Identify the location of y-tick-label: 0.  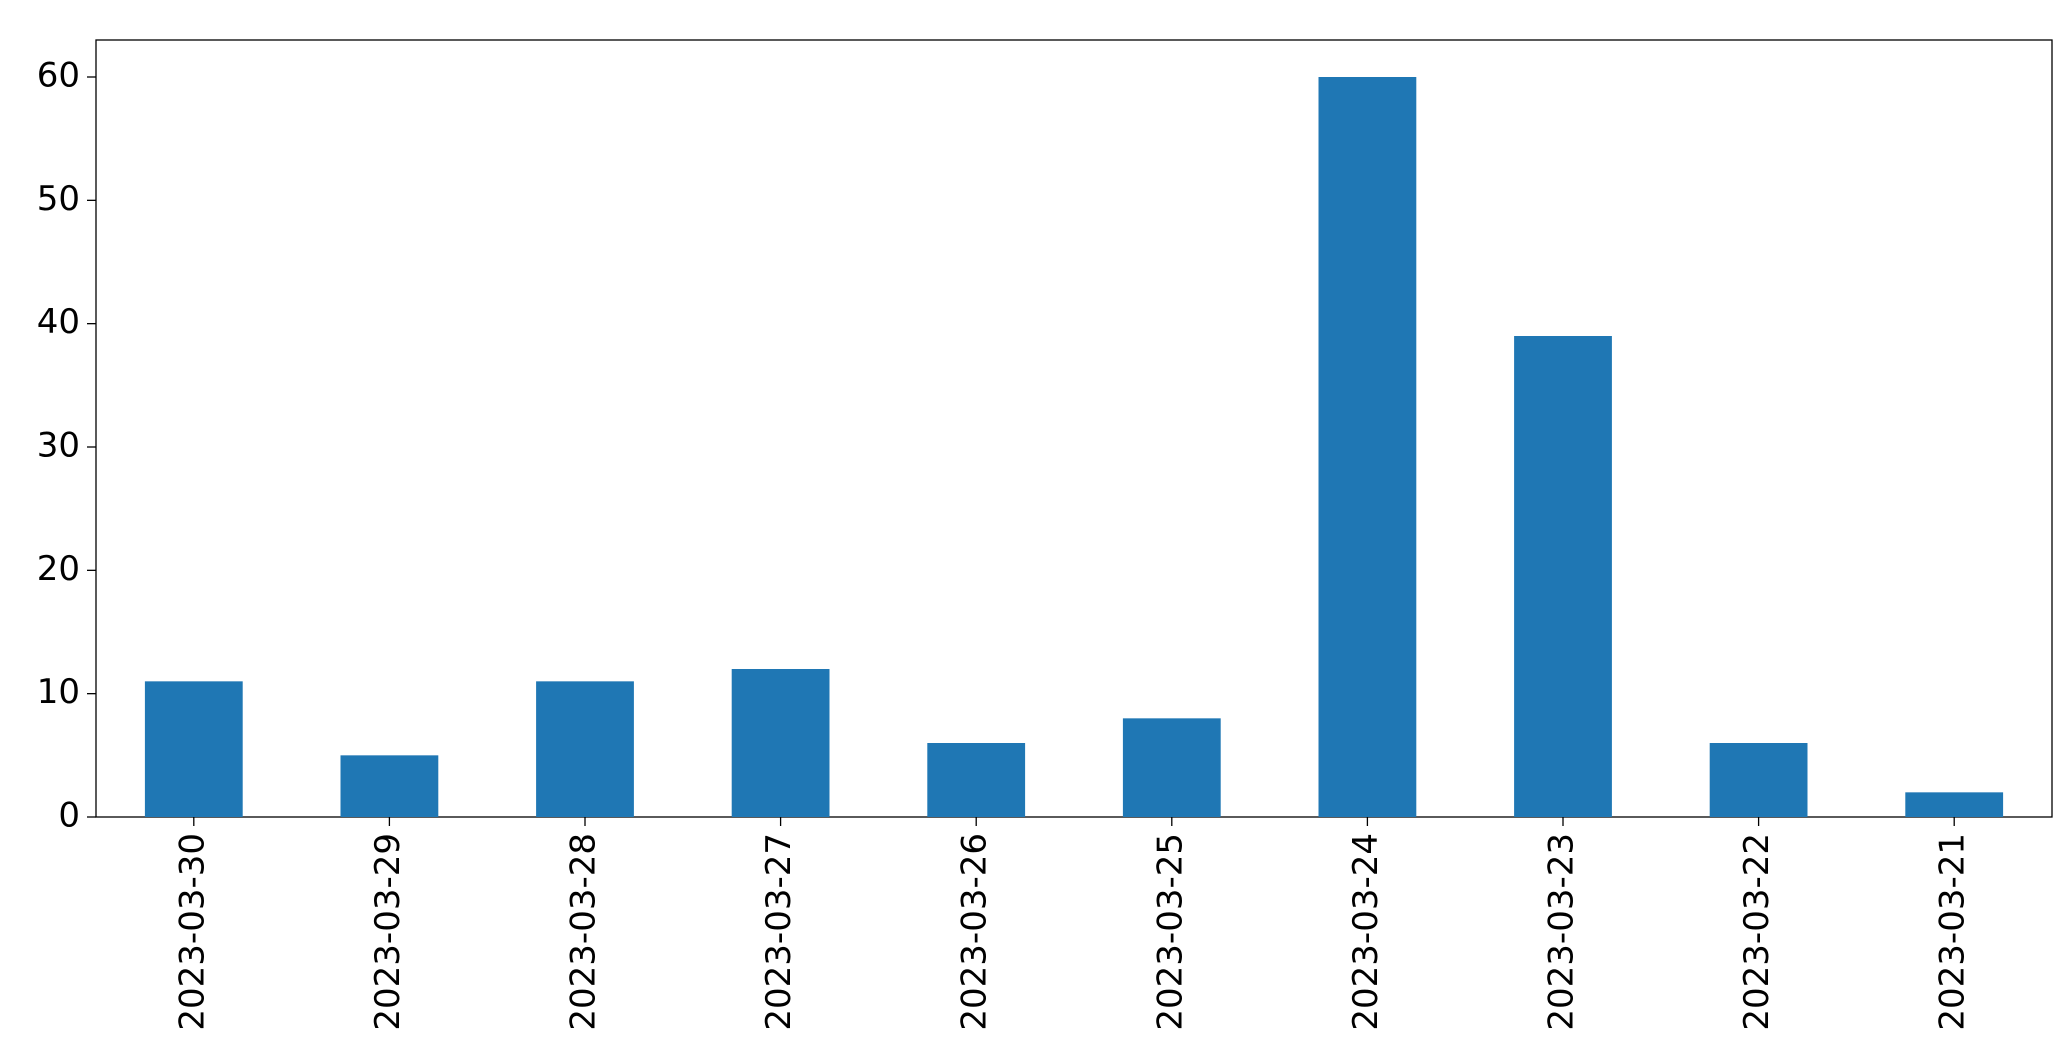
(69, 816).